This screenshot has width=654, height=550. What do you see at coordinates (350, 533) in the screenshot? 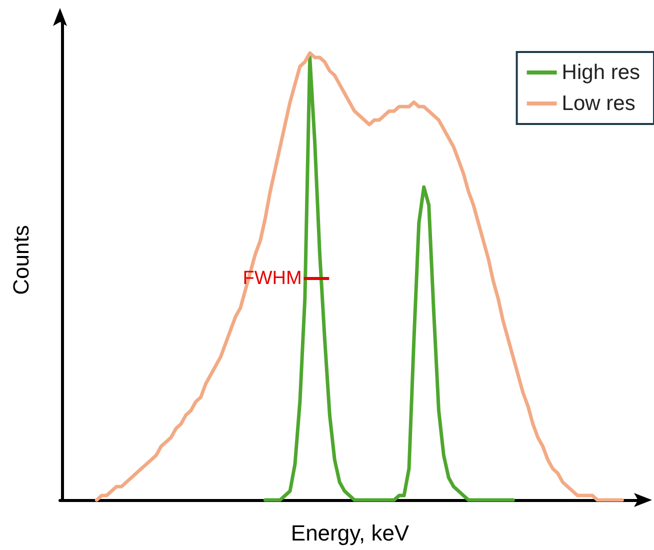
I see `x-axis-title: Energy, keV` at bounding box center [350, 533].